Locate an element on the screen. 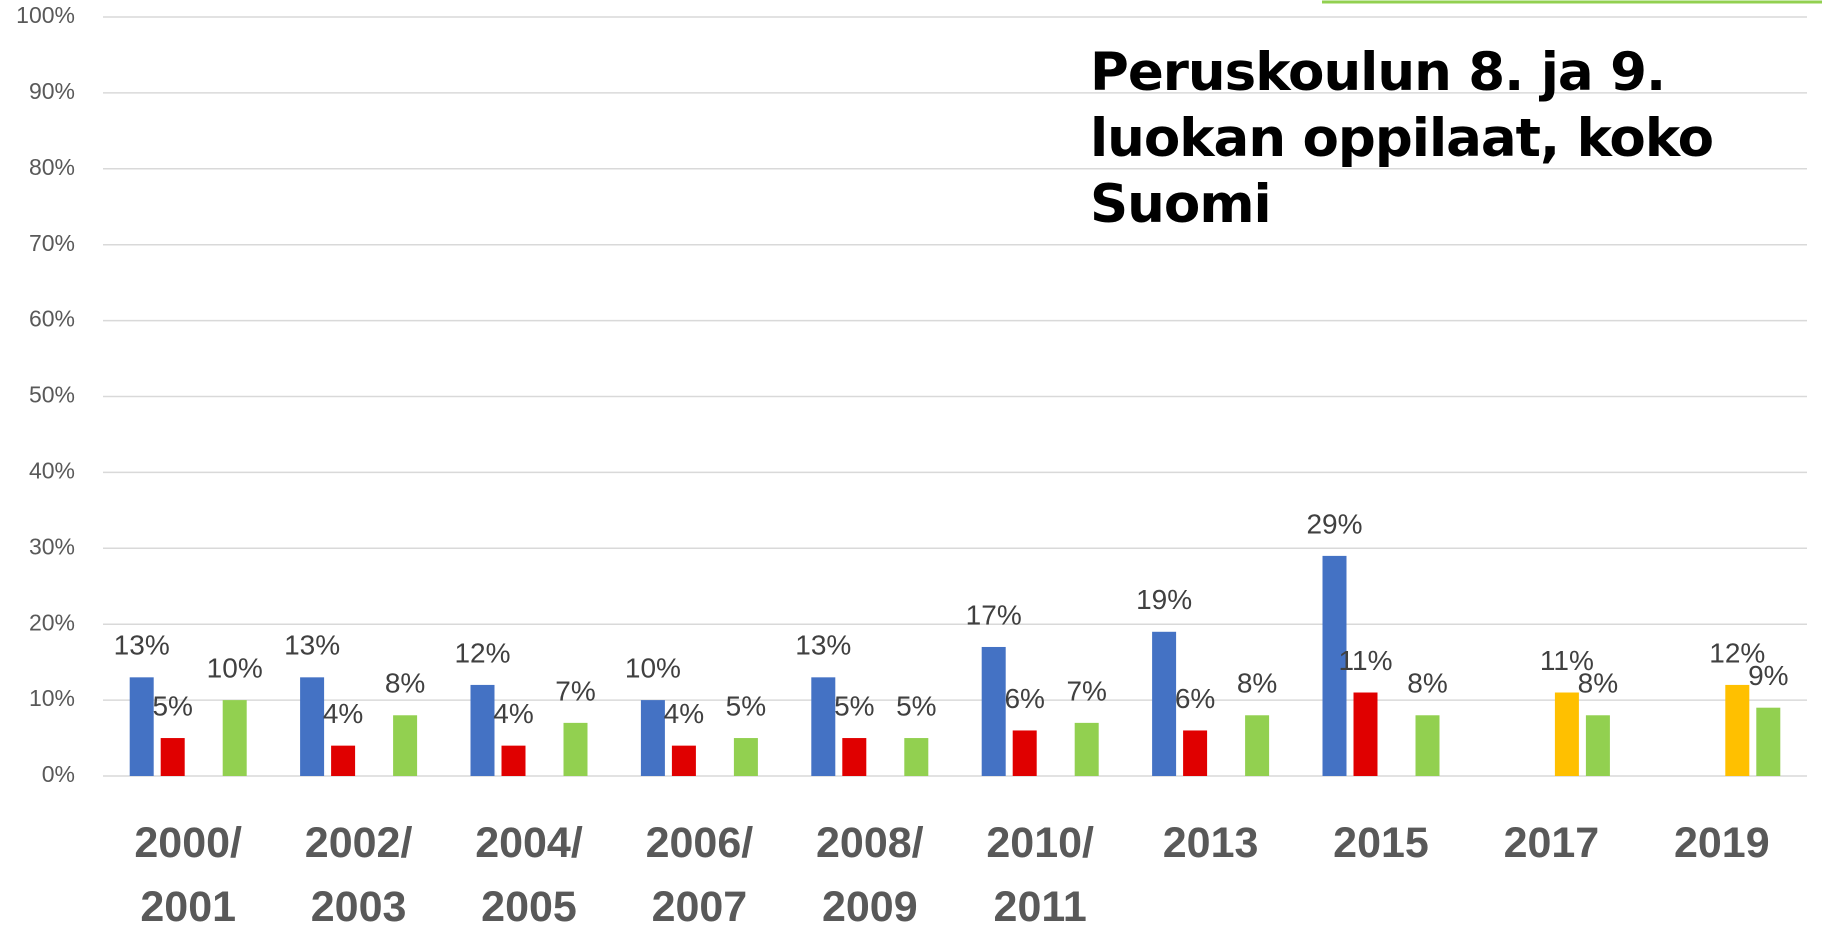 The image size is (1822, 930). x-tick-label: 2008/2009 is located at coordinates (870, 874).